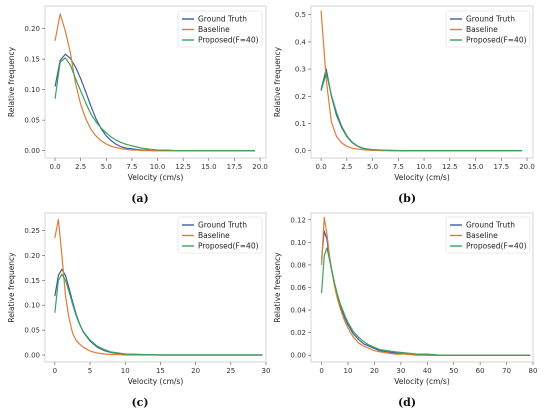  I want to click on x-tick-label: 80, so click(533, 371).